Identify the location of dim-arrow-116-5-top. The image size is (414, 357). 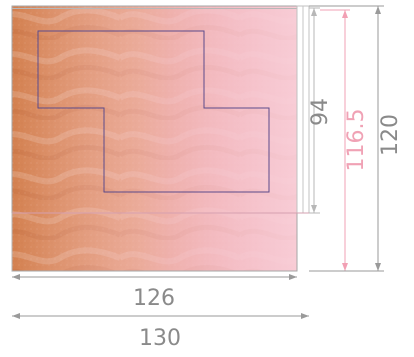
(345, 14).